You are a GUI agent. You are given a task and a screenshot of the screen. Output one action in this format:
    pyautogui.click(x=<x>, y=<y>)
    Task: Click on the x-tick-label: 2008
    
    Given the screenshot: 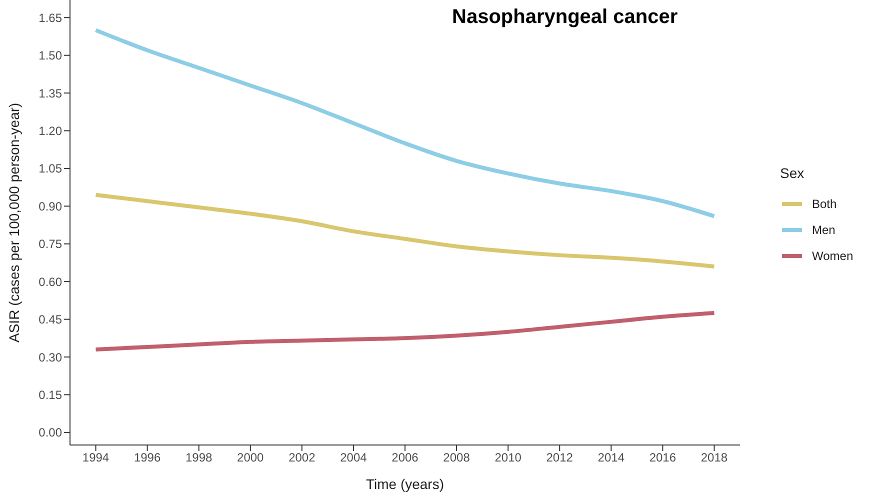 What is the action you would take?
    pyautogui.click(x=456, y=457)
    